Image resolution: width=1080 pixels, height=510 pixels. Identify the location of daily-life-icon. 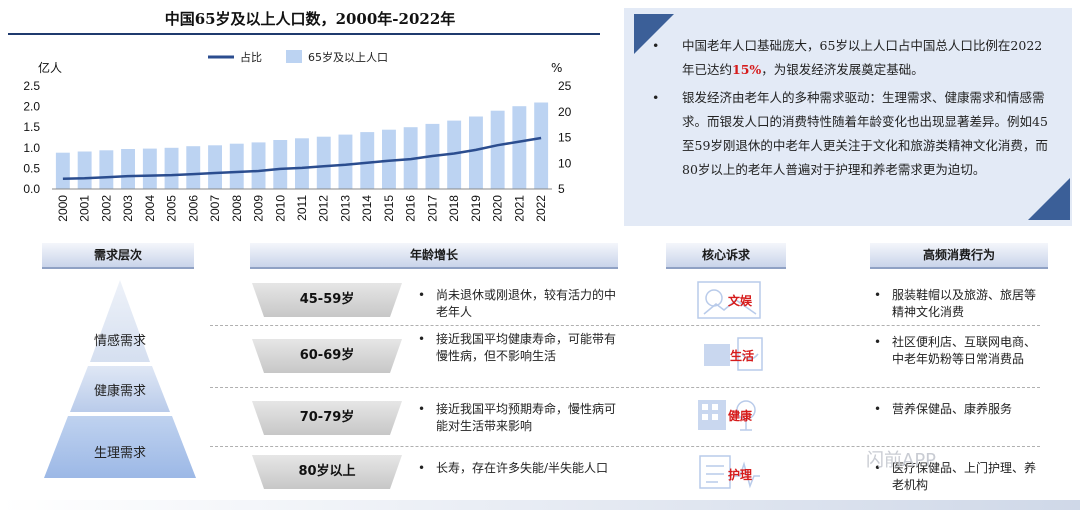
(733, 354).